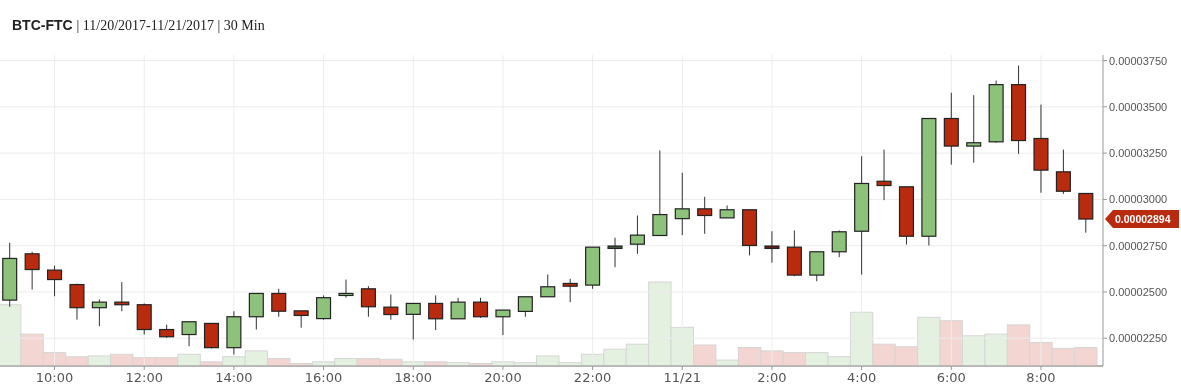 The height and width of the screenshot is (387, 1181). I want to click on x-tick-label: 14:00, so click(234, 377).